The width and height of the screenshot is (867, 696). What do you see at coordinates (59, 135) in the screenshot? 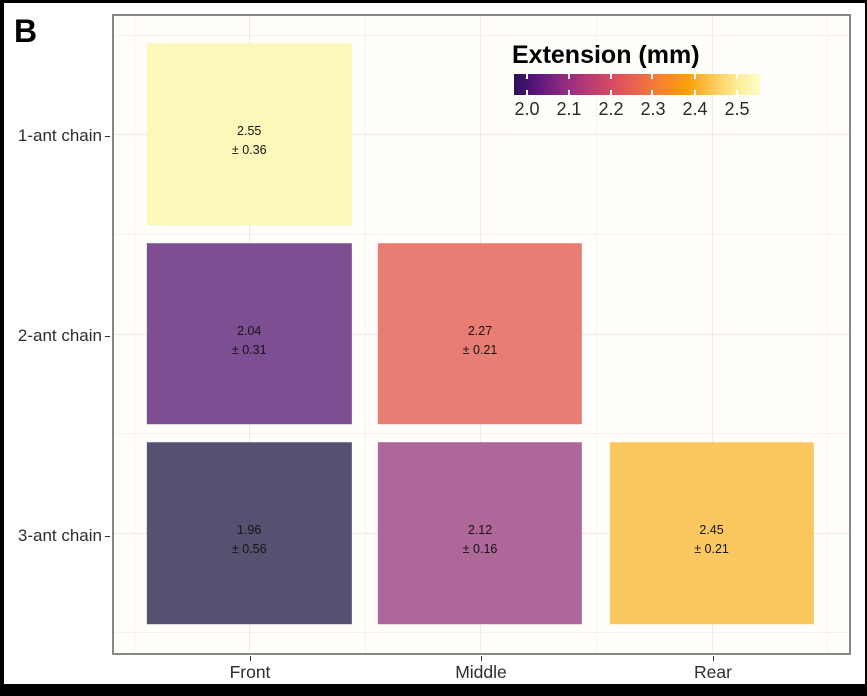
I see `y-axis-label-1ant: 1-ant chain` at bounding box center [59, 135].